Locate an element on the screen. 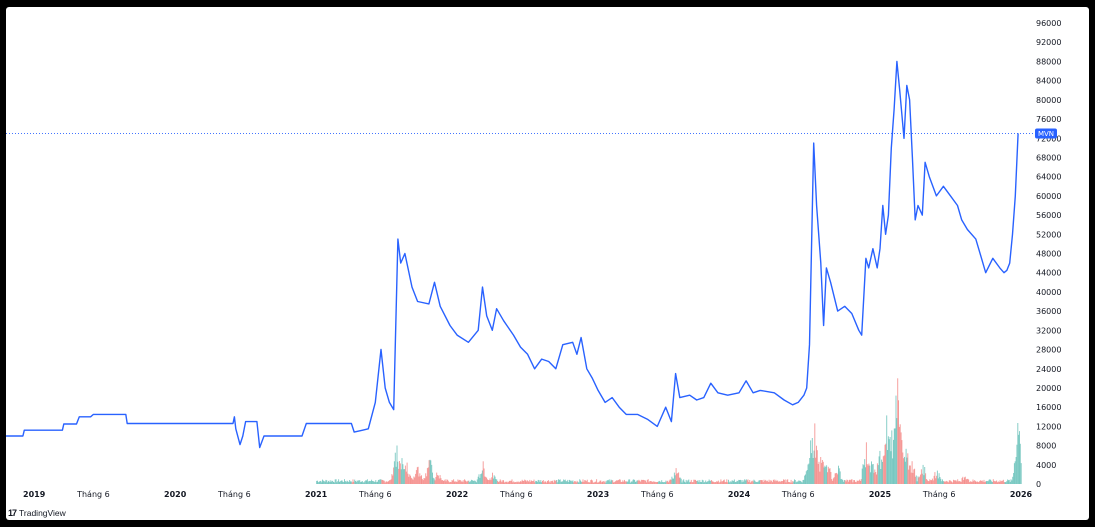 The height and width of the screenshot is (527, 1095). volume-bars is located at coordinates (669, 431).